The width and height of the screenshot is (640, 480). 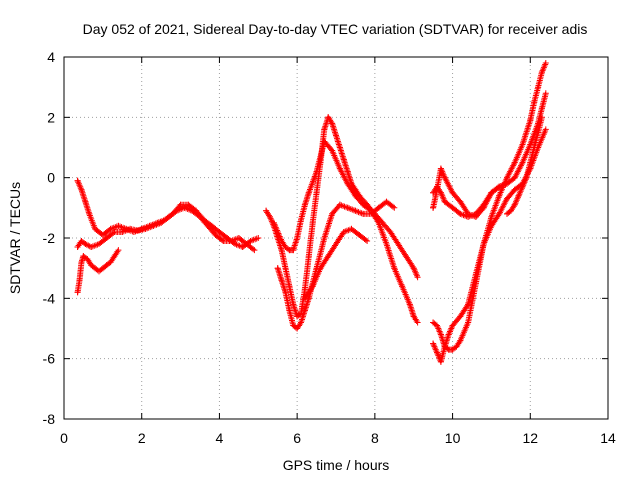 What do you see at coordinates (49, 238) in the screenshot?
I see `y-tick-label: -2` at bounding box center [49, 238].